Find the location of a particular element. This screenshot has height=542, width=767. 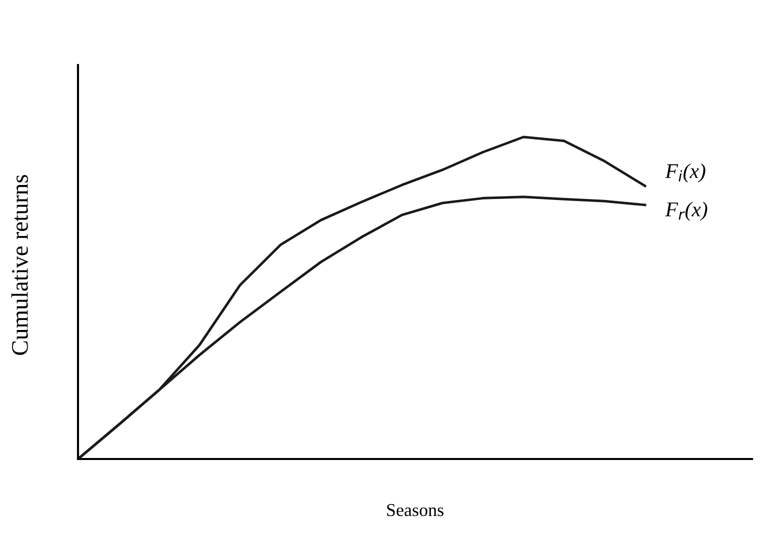

x-axis-title: Seasons is located at coordinates (415, 510).